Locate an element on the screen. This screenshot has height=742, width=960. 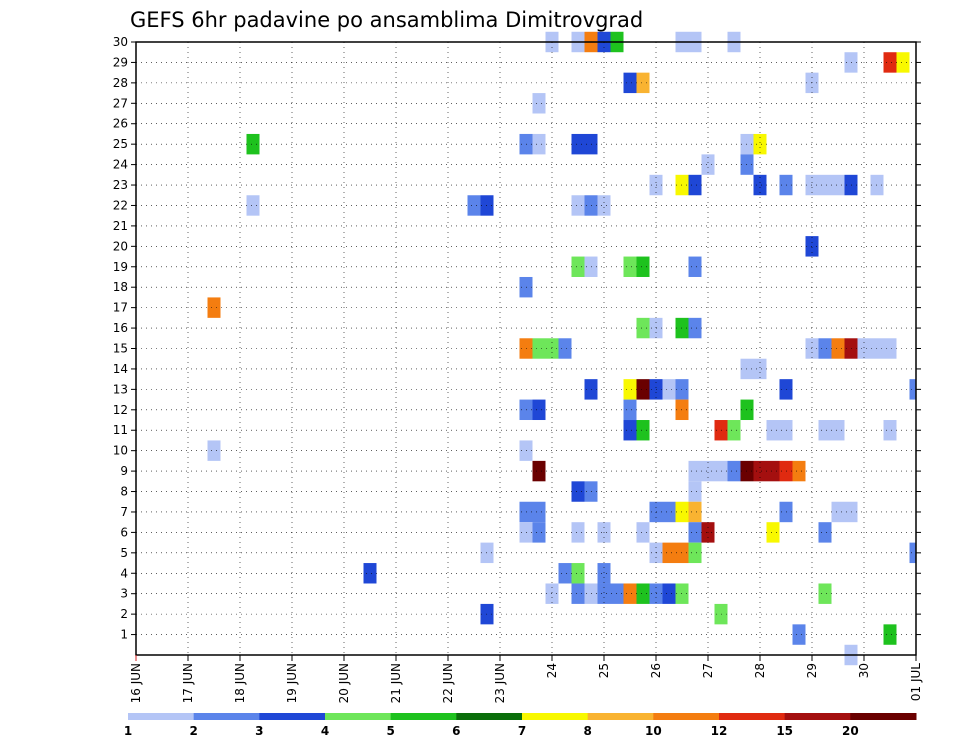
colorbar-label: 20 is located at coordinates (850, 731).